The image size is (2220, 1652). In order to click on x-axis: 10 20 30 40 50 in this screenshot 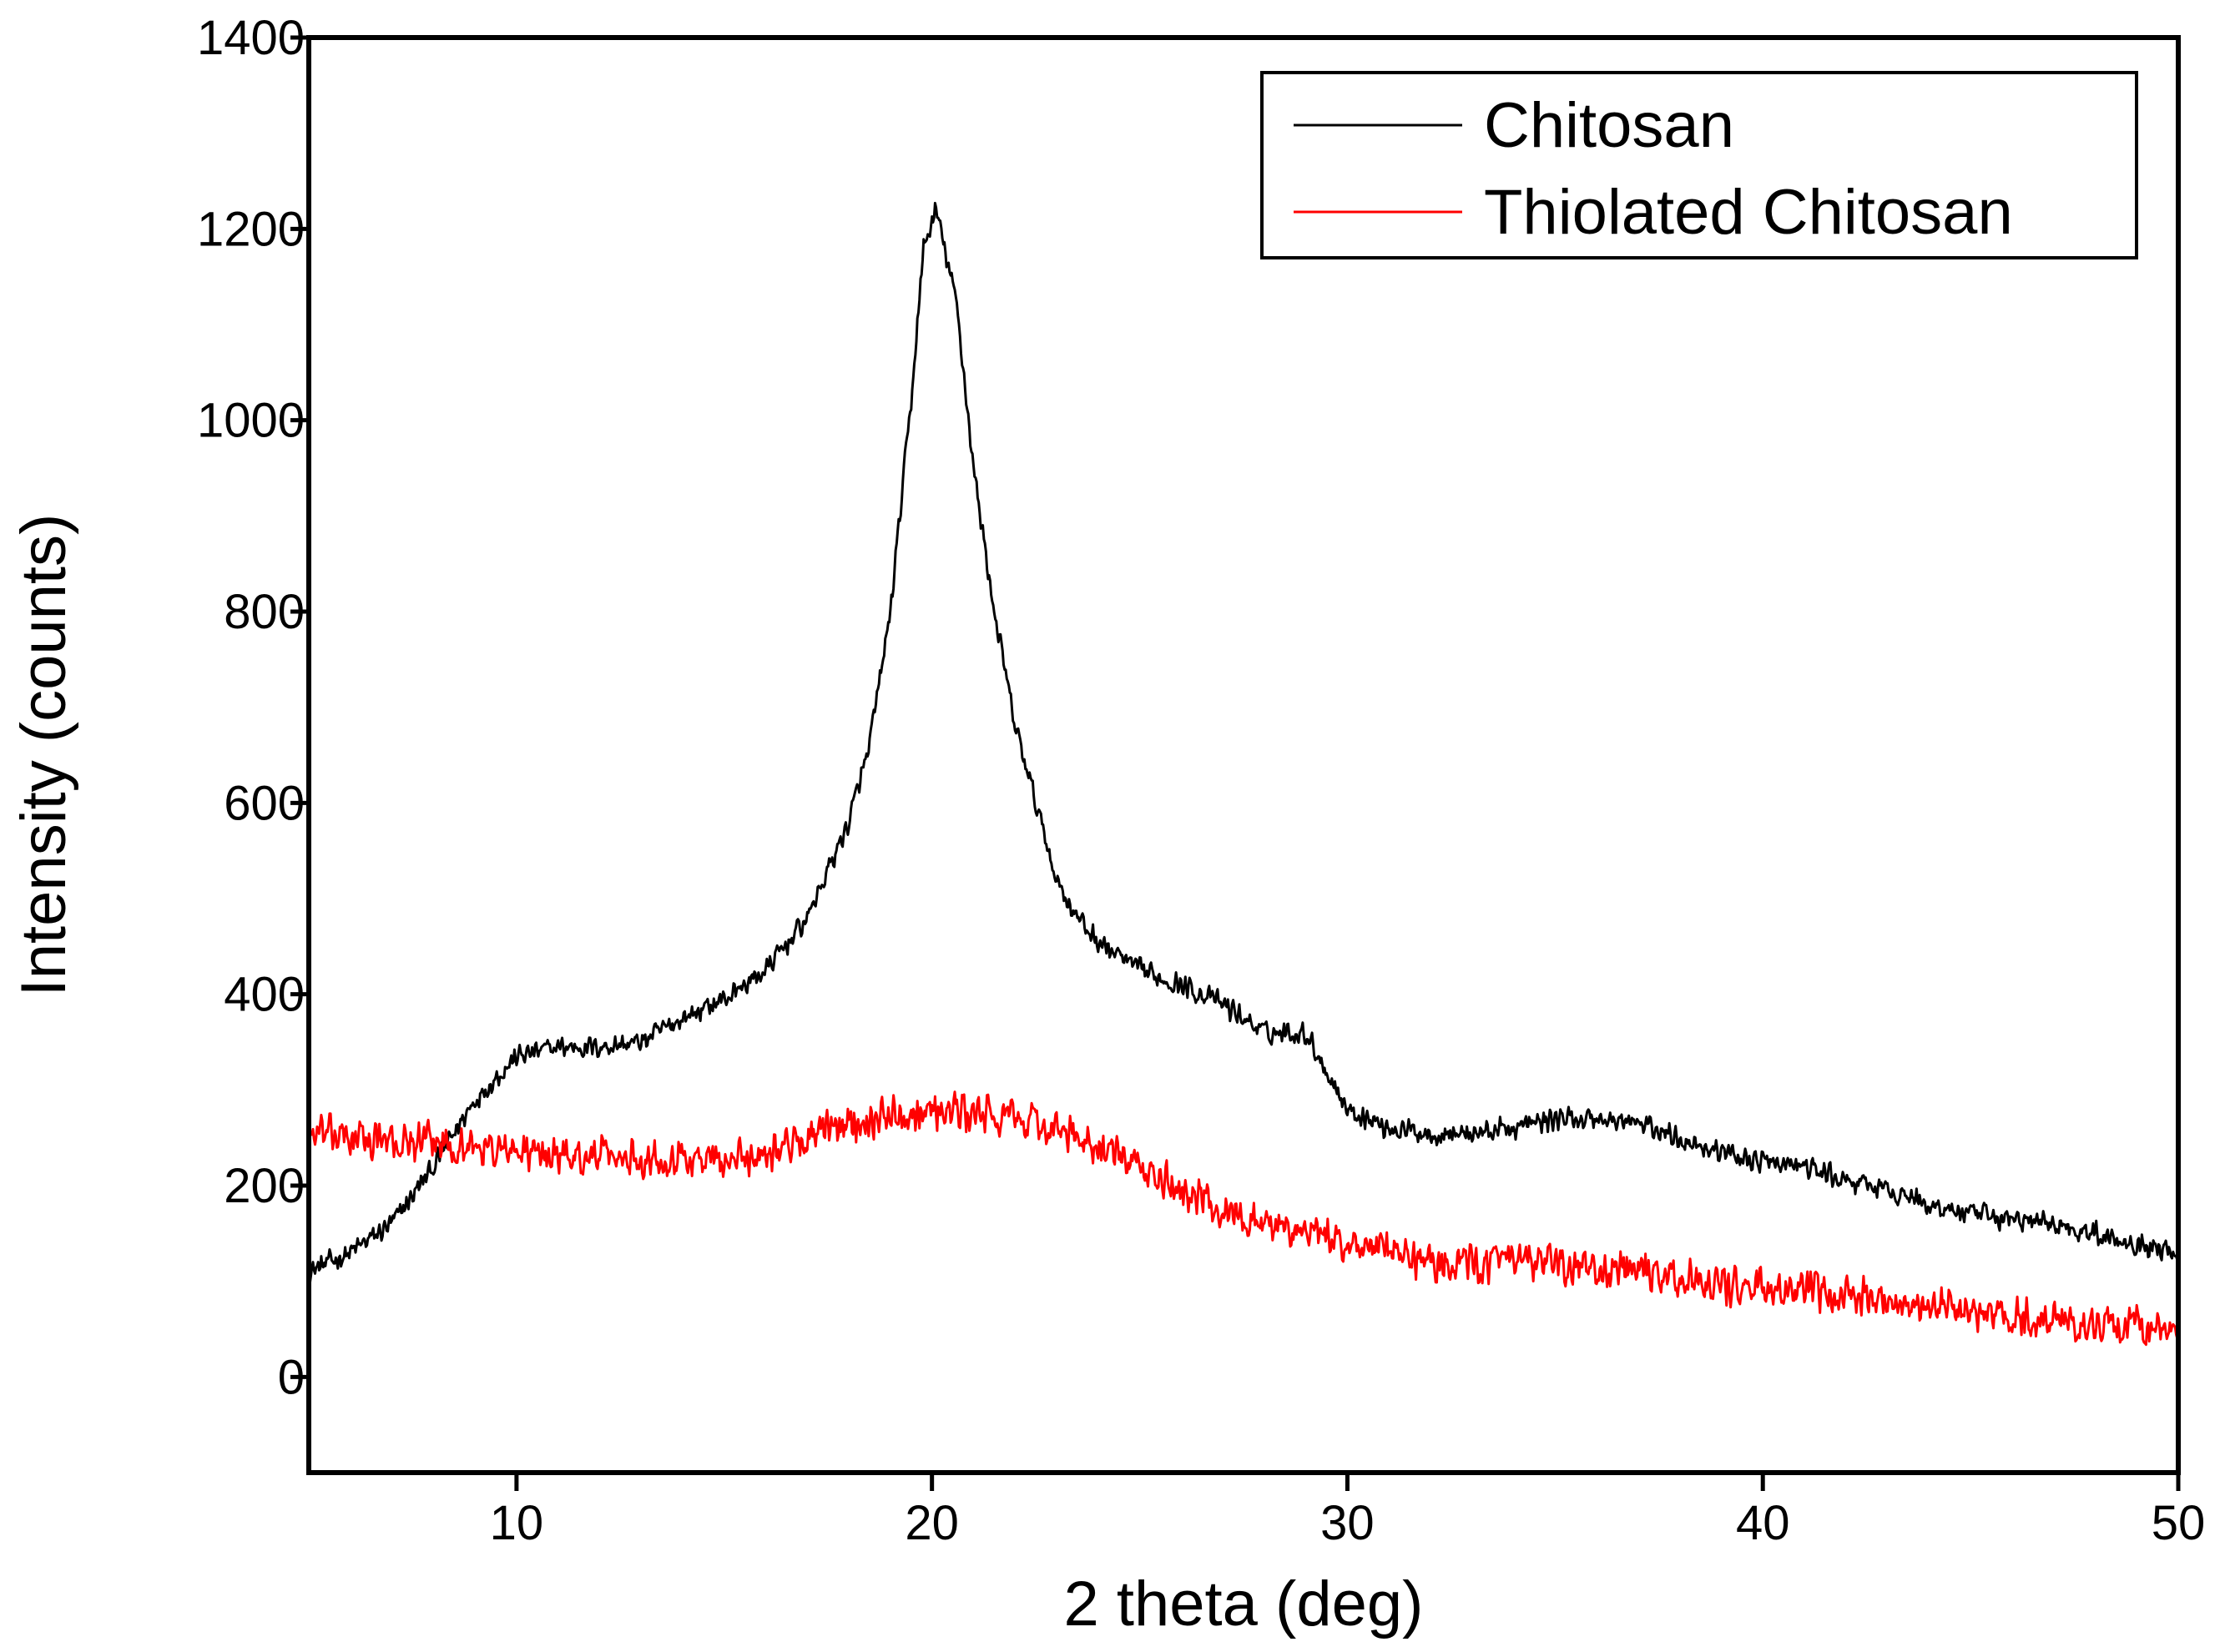, I will do `click(1348, 1512)`.